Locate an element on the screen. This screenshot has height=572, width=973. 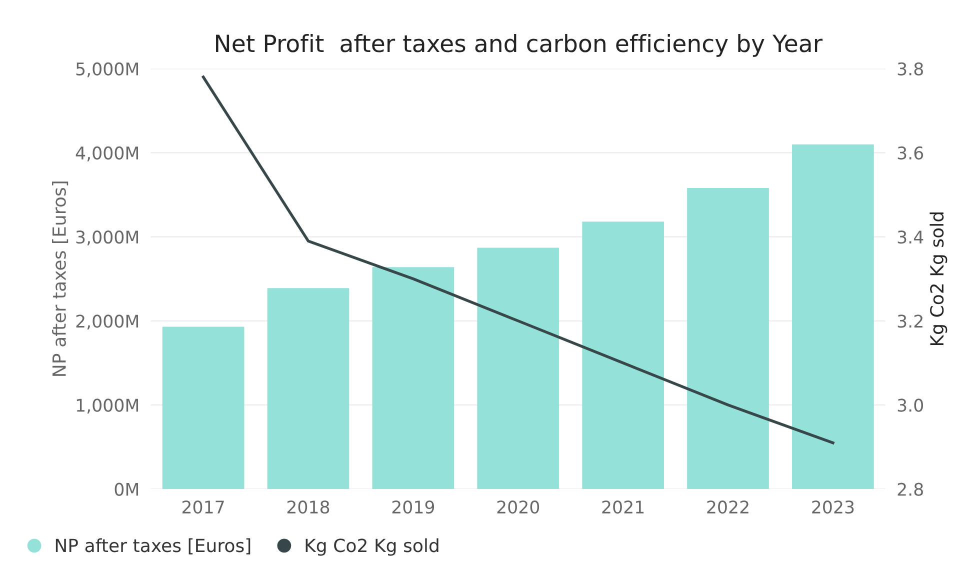
chart-title: Net Profit after taxes and carbon efficiency by Year is located at coordinates (519, 45).